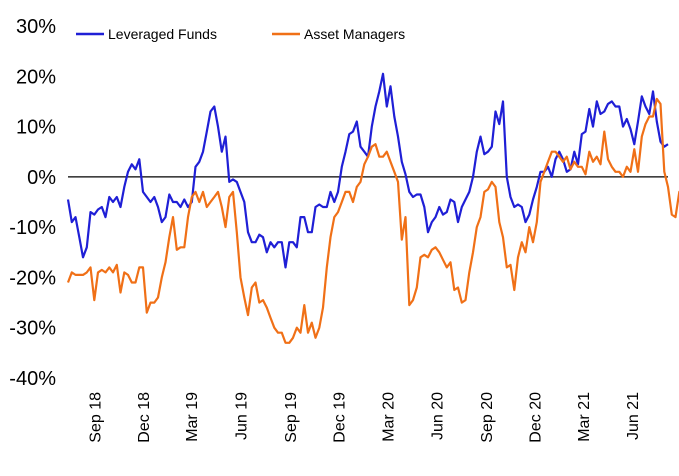 Image resolution: width=679 pixels, height=476 pixels. Describe the element at coordinates (32, 203) in the screenshot. I see `y-axis: 30% 20% 10% 0% -10% -20% -30% -40%` at that location.